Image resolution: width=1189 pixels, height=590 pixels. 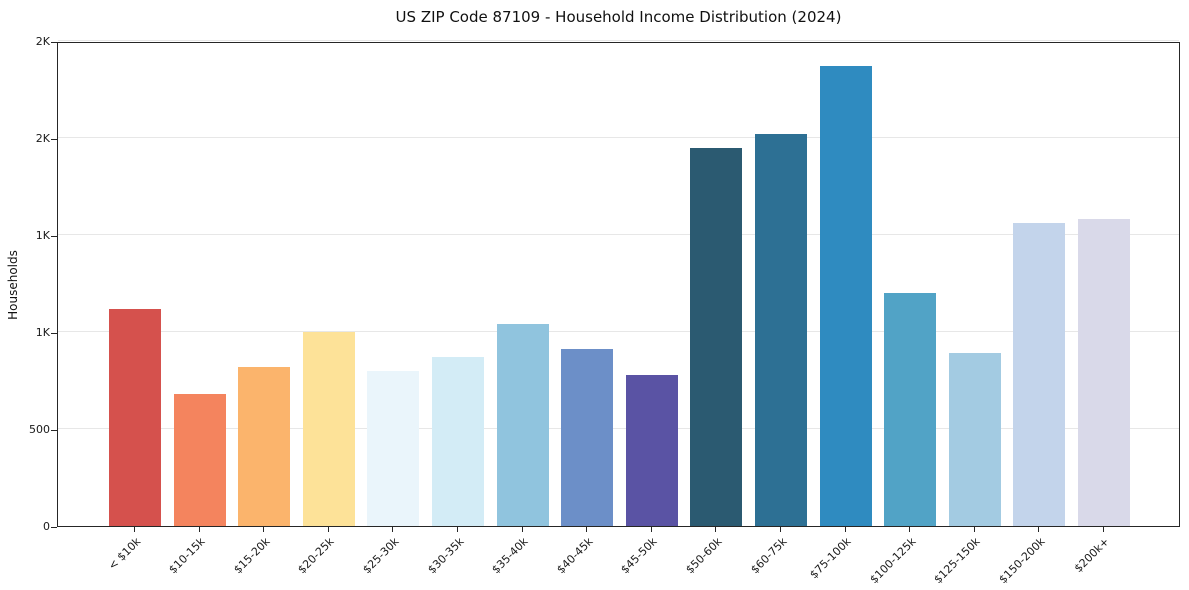 I want to click on x-tick-label-text: $20-25k, so click(x=316, y=556).